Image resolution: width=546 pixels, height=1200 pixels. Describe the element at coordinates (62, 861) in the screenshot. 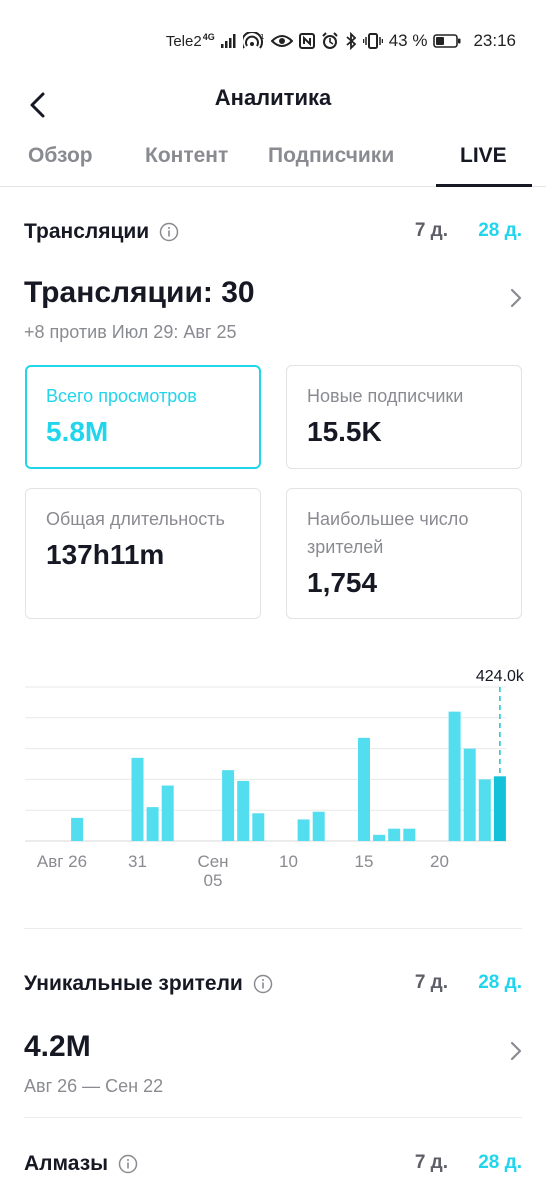

I see `chart-x-tick-label: Авг 26` at that location.